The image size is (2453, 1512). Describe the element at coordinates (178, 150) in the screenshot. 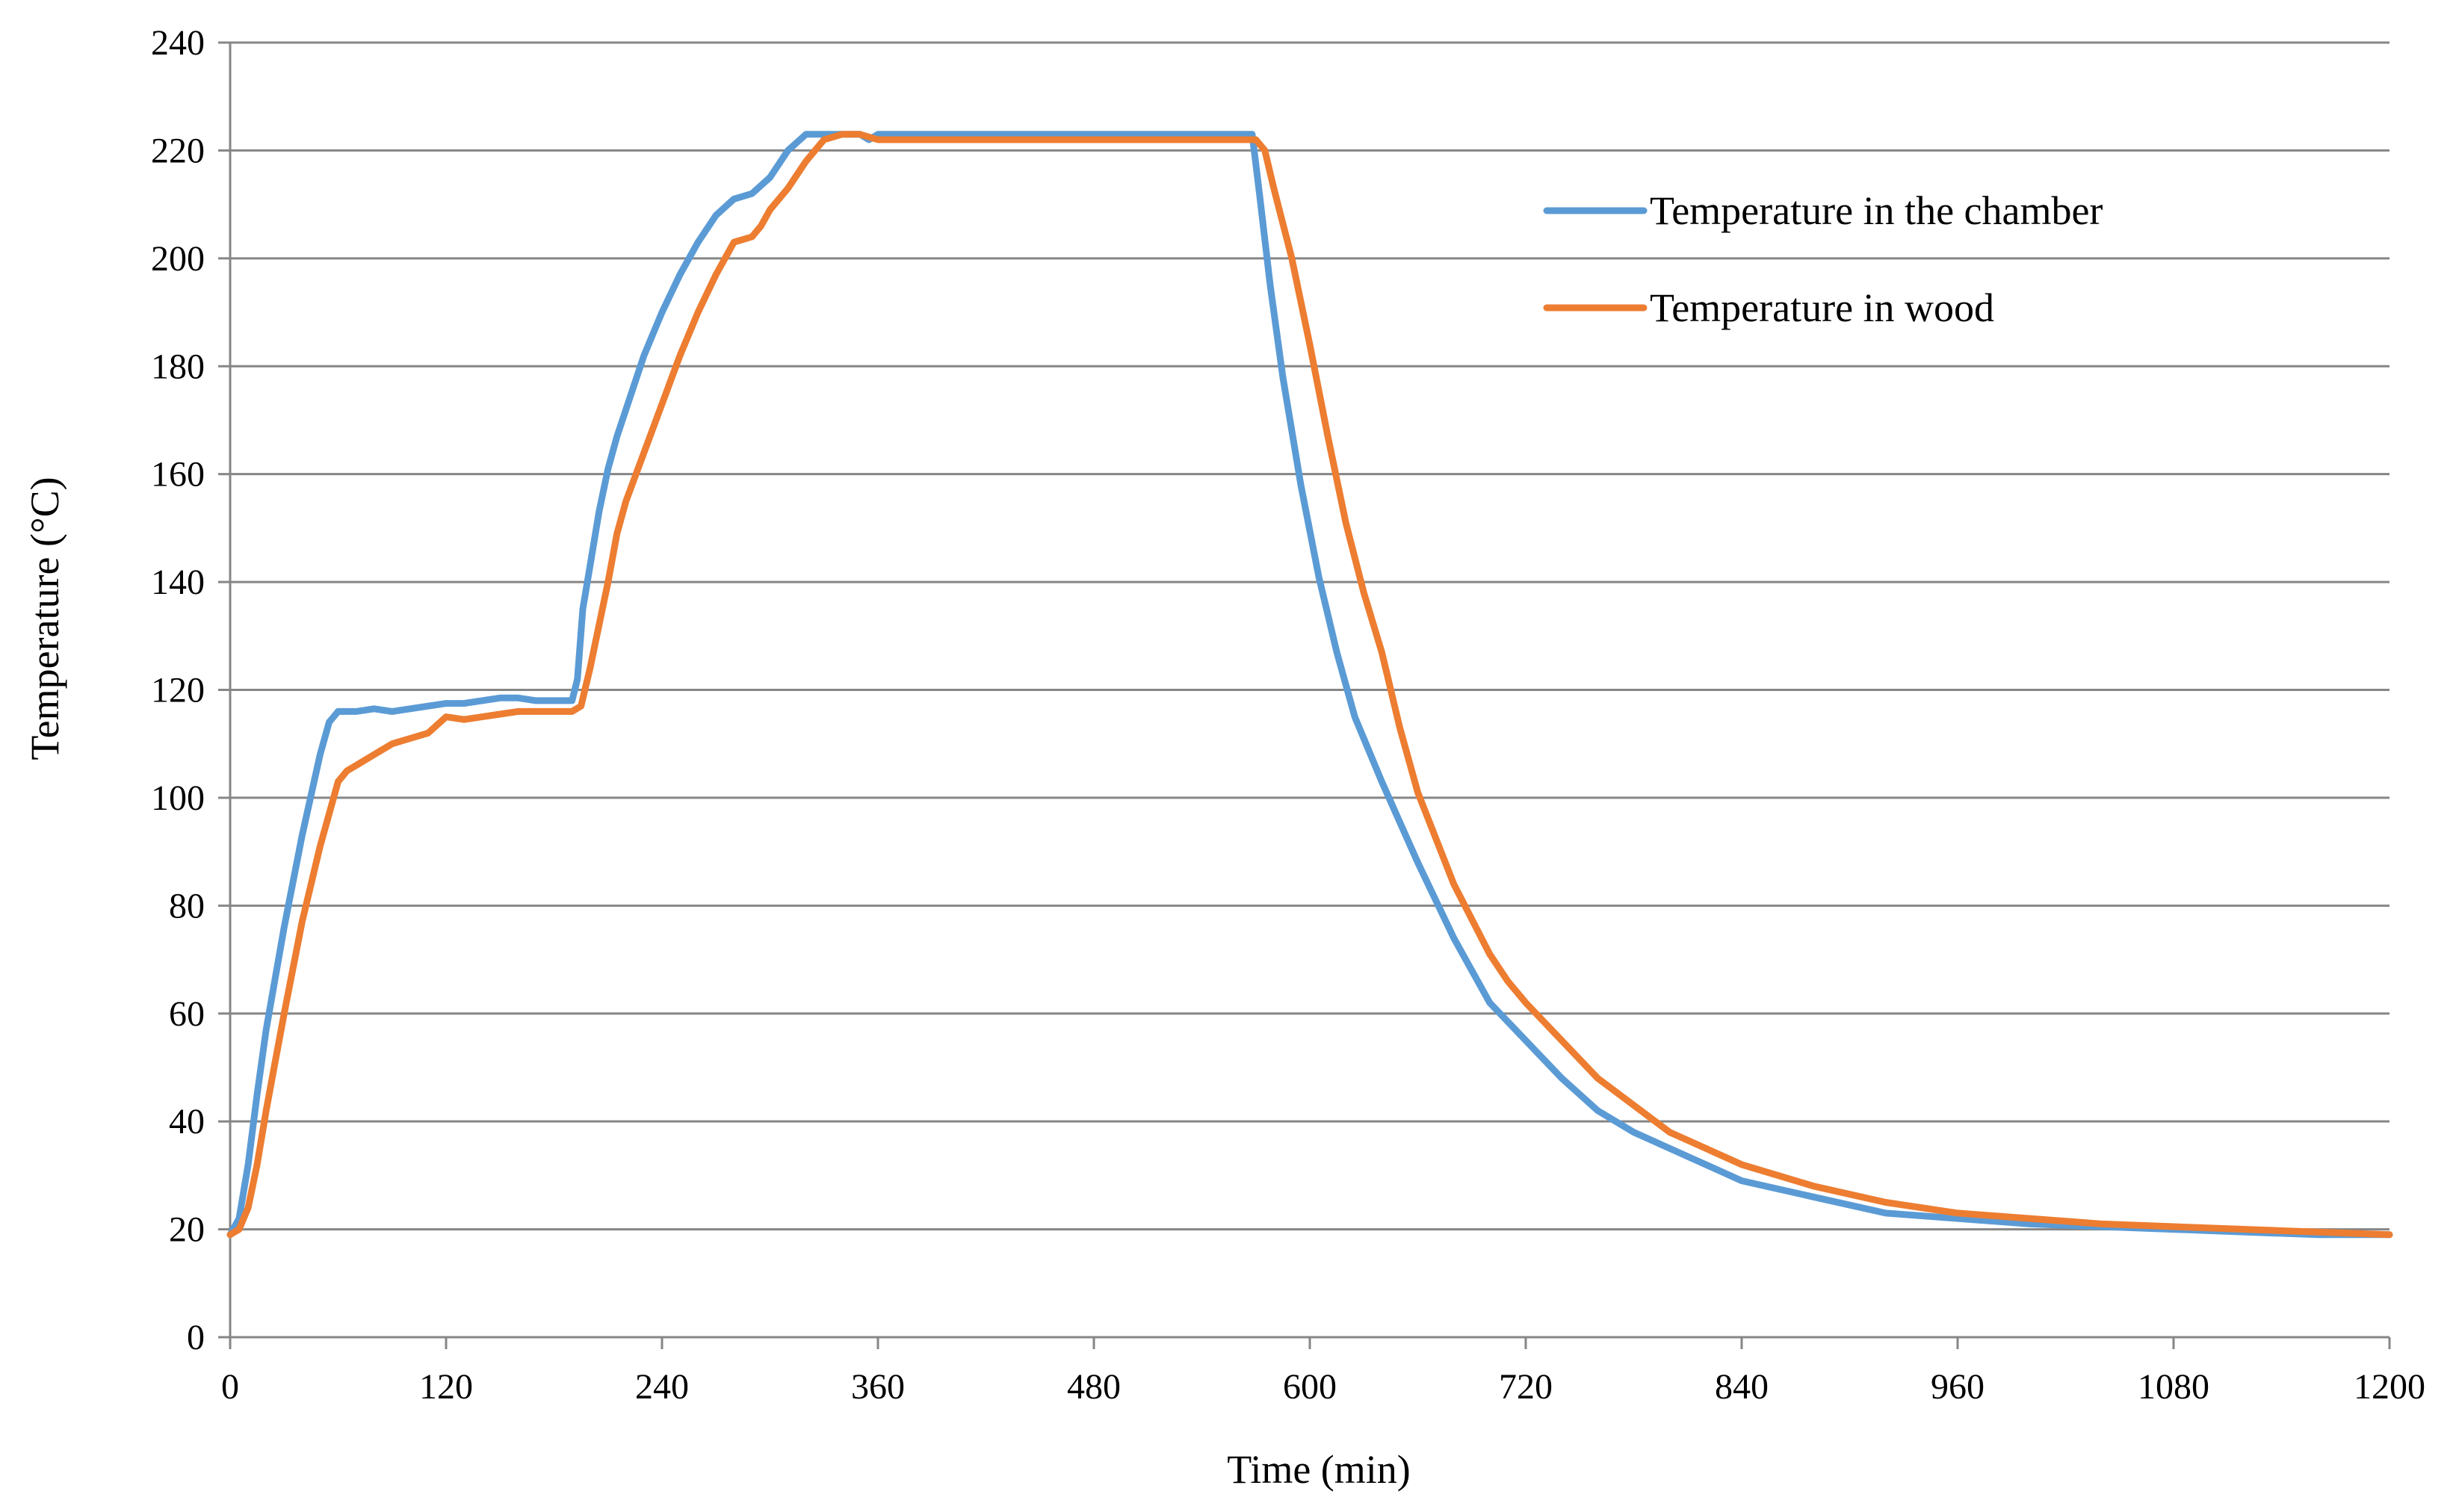

I see `y-tick-label: 220` at that location.